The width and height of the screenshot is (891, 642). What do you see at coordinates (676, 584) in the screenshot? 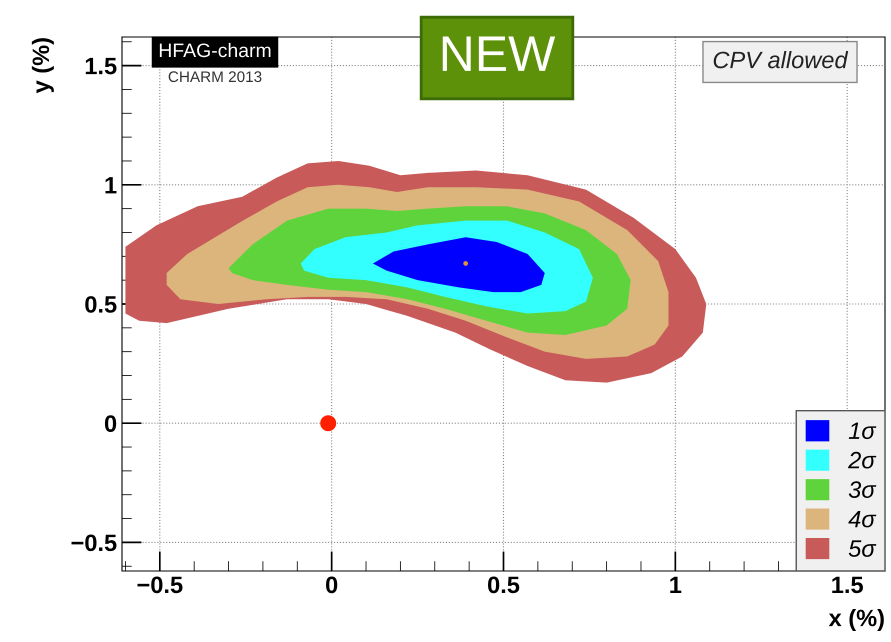
I see `x-tick-label: 1` at bounding box center [676, 584].